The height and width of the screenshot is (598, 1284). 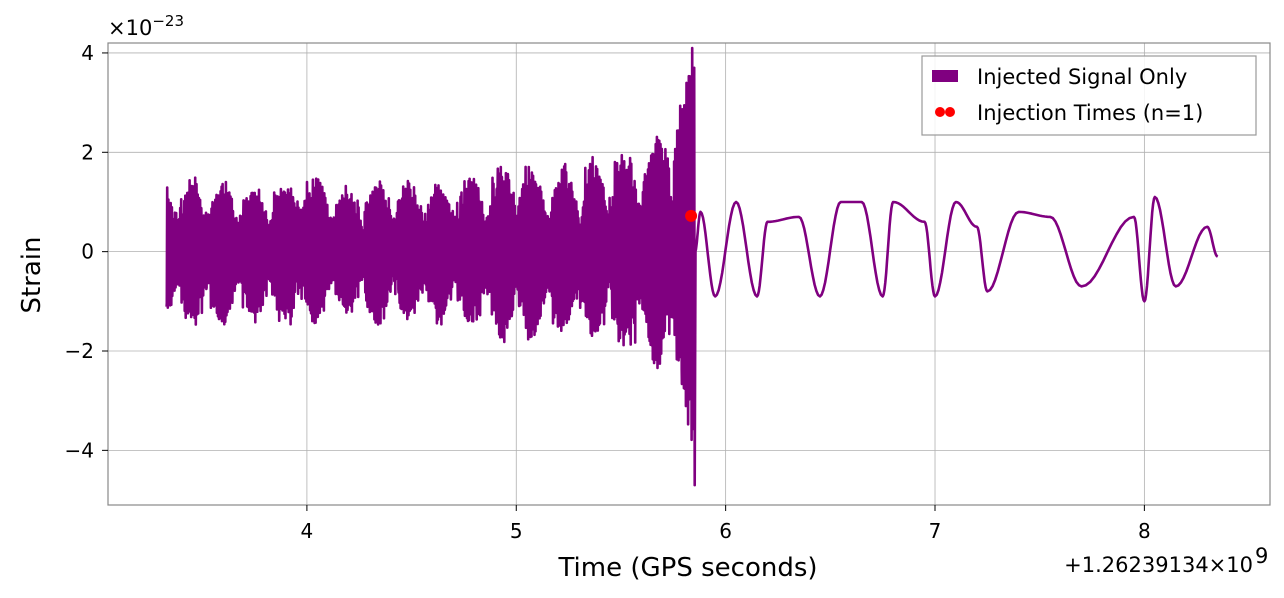 What do you see at coordinates (945, 76) in the screenshot?
I see `legend-swatch-signal` at bounding box center [945, 76].